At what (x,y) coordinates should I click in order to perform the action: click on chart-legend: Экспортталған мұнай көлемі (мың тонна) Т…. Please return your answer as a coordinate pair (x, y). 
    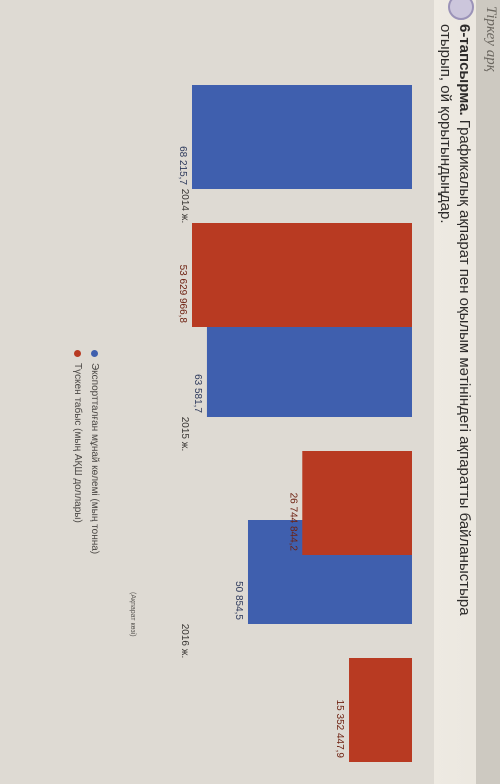
    Looking at the image, I should click on (83, 452).